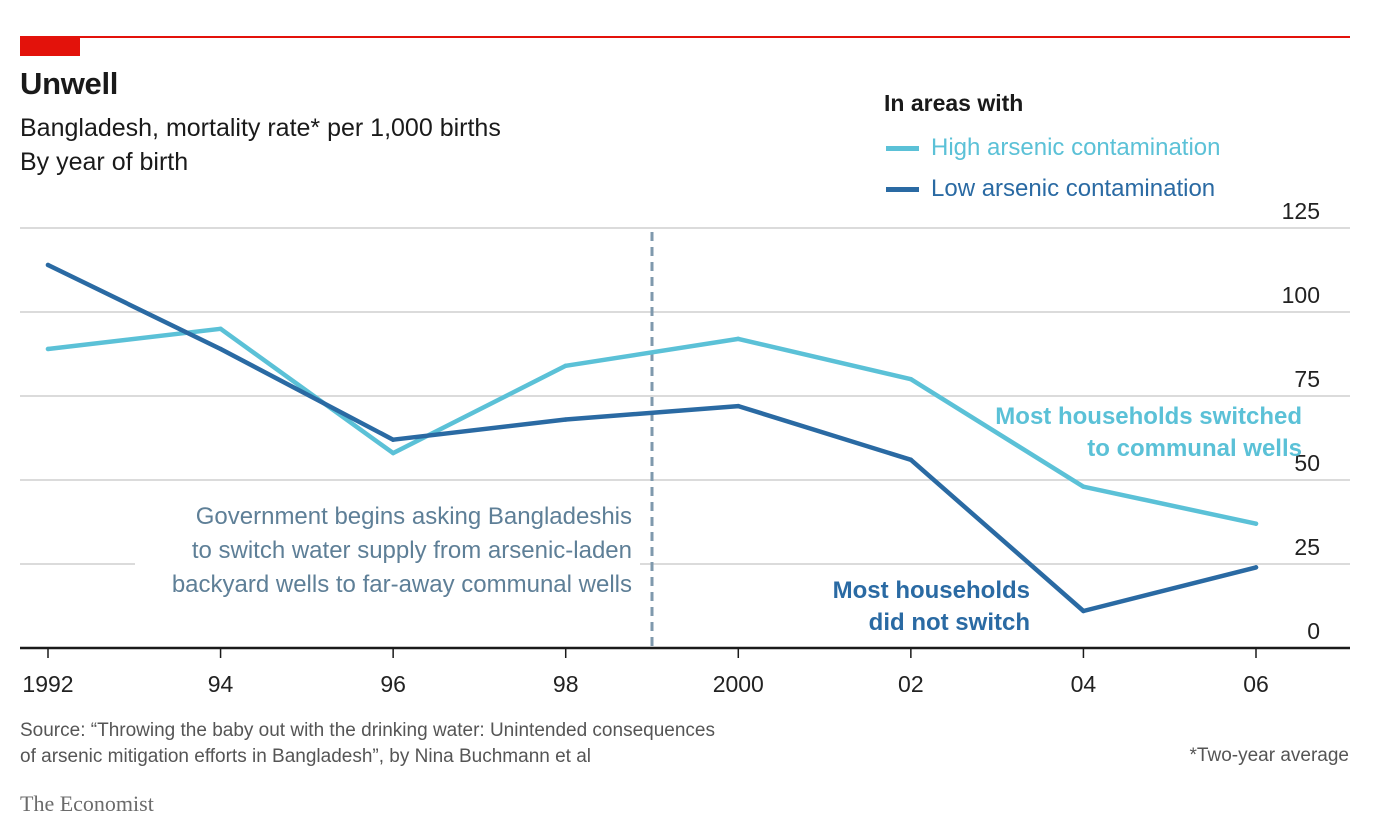  What do you see at coordinates (1148, 416) in the screenshot?
I see `high-series-annotation: Most households switched` at bounding box center [1148, 416].